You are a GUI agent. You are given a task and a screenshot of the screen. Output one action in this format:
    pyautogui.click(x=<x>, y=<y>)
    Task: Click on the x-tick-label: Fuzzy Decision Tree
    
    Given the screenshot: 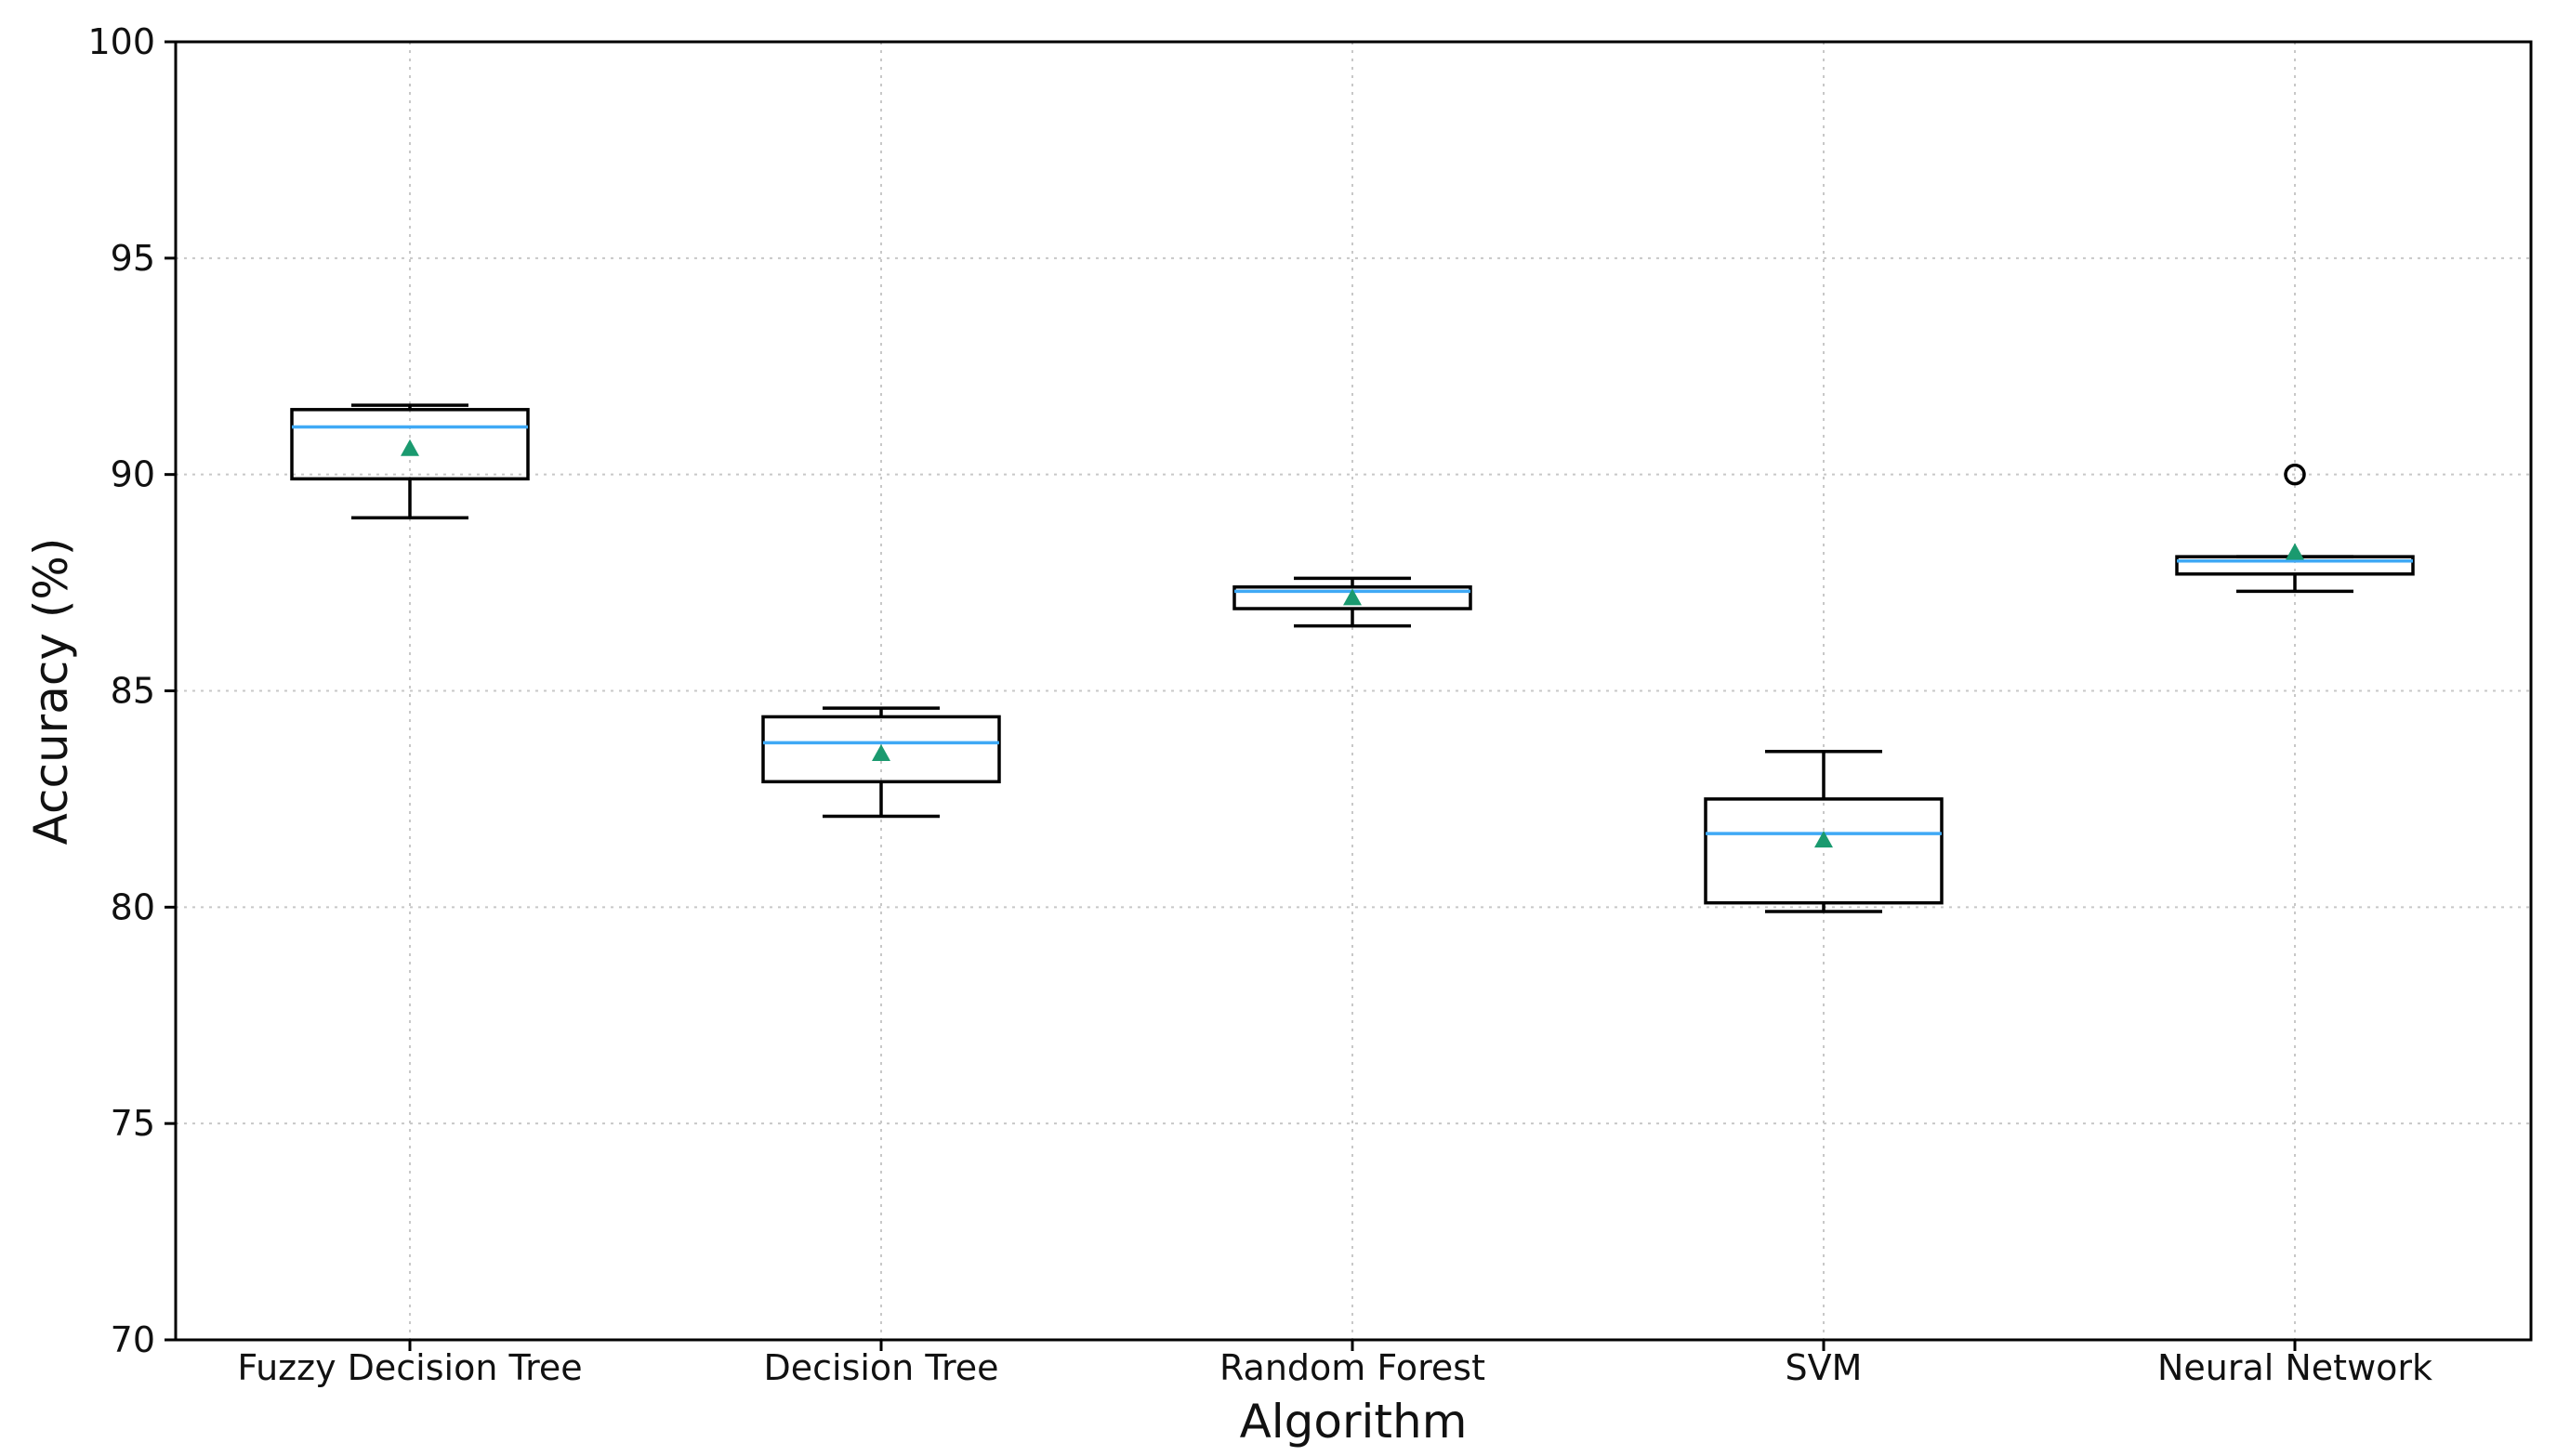 What is the action you would take?
    pyautogui.click(x=410, y=1367)
    